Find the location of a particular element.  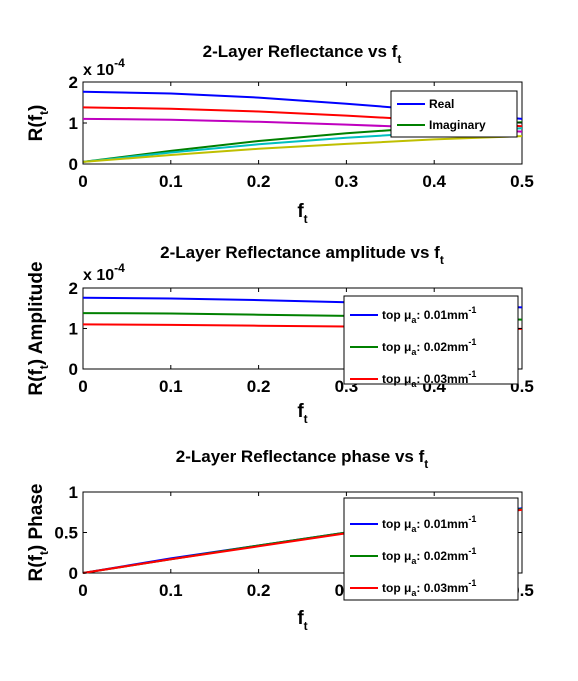

x-tick-label: 0.5 is located at coordinates (522, 181).